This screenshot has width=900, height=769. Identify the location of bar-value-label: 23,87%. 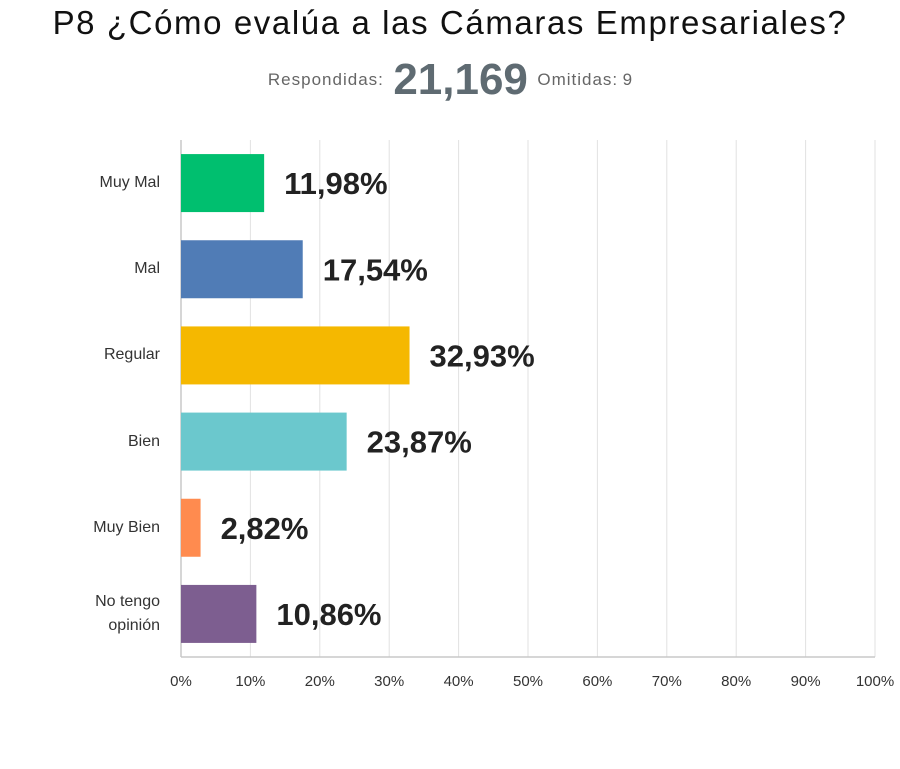
(419, 442).